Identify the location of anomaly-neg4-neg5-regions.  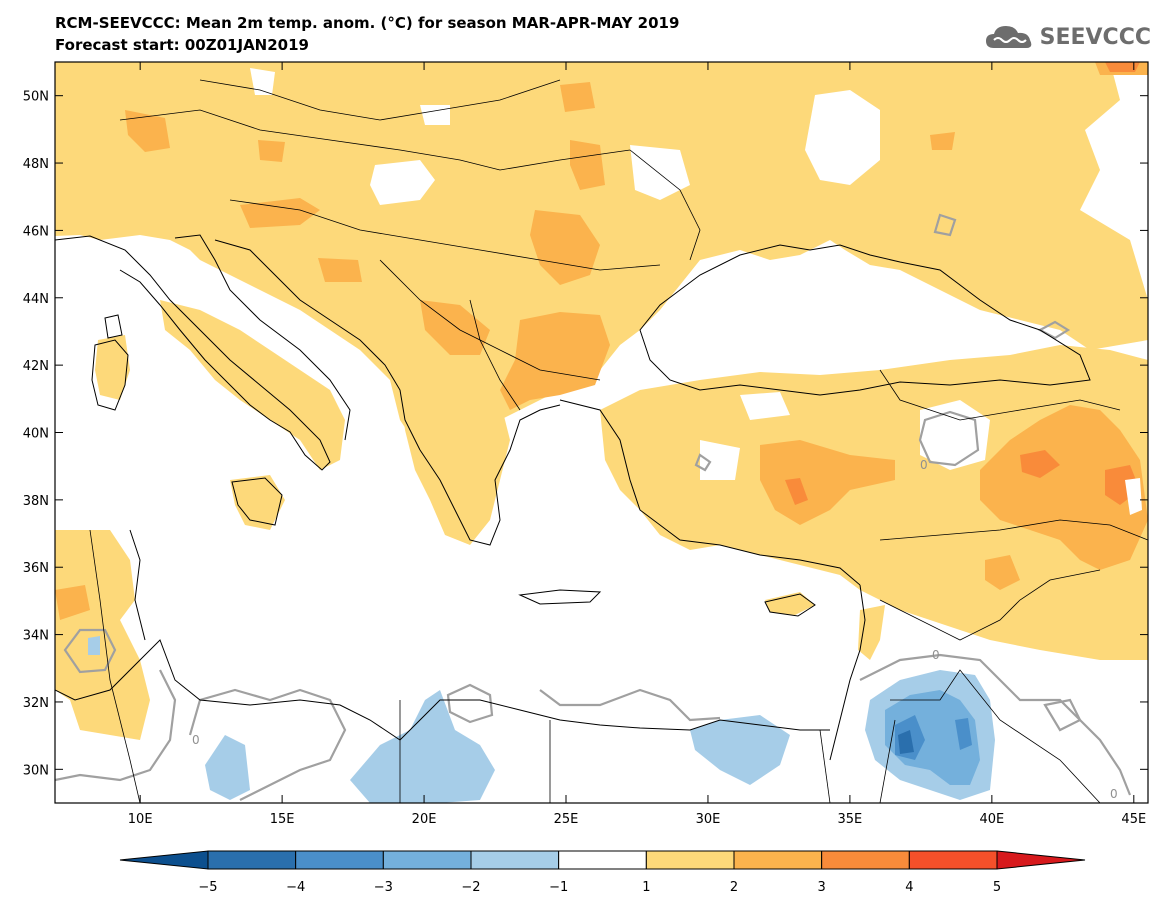
(906, 742).